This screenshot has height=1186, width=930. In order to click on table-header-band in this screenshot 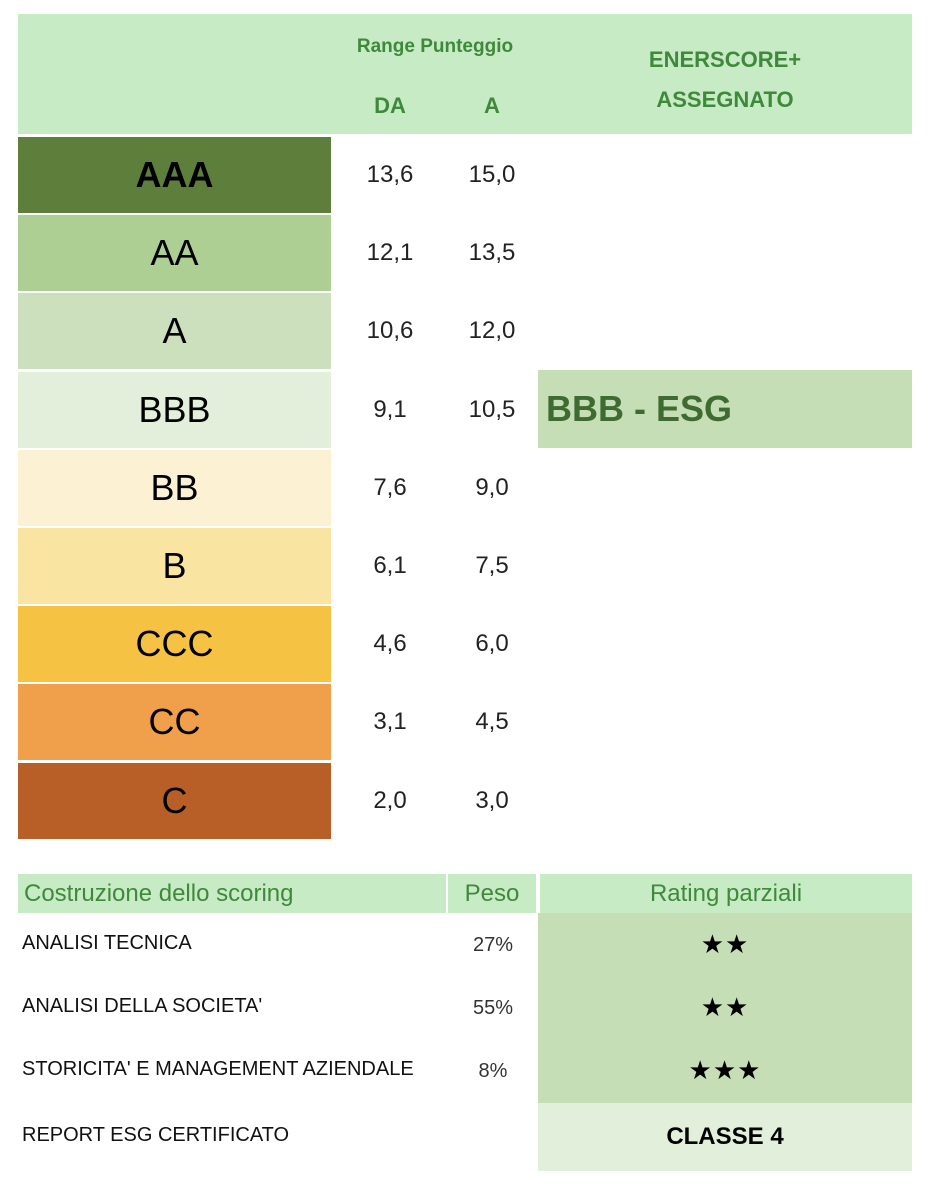, I will do `click(465, 74)`.